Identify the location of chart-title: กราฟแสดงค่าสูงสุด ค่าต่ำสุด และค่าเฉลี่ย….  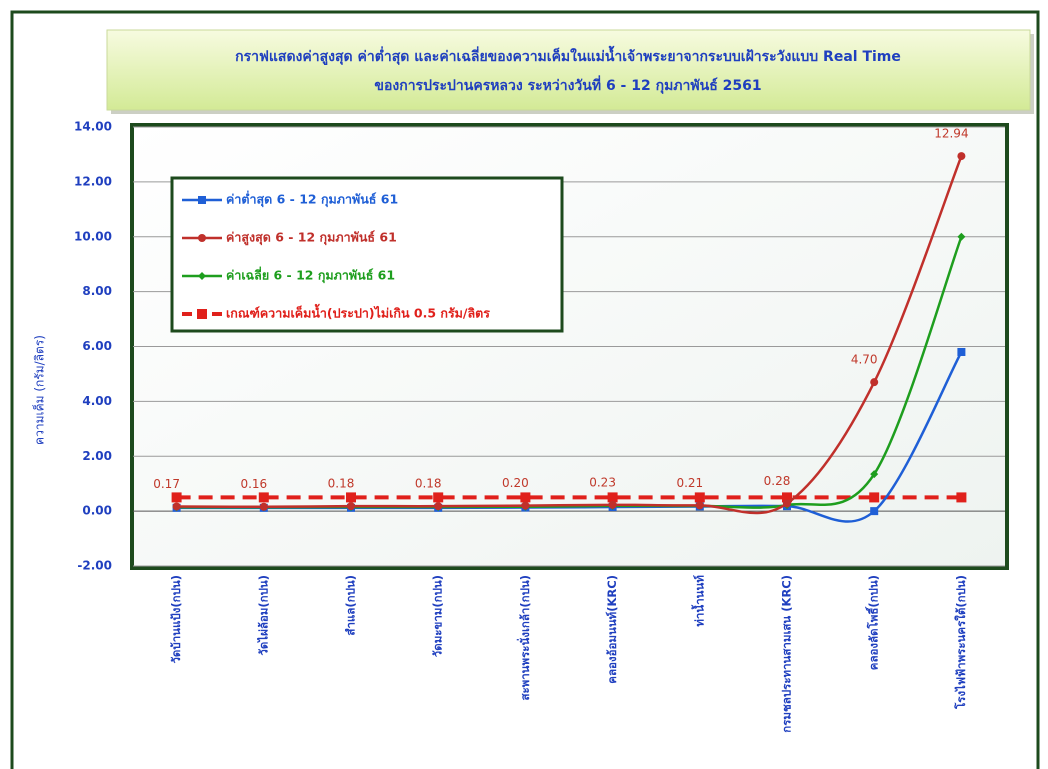
(568, 55).